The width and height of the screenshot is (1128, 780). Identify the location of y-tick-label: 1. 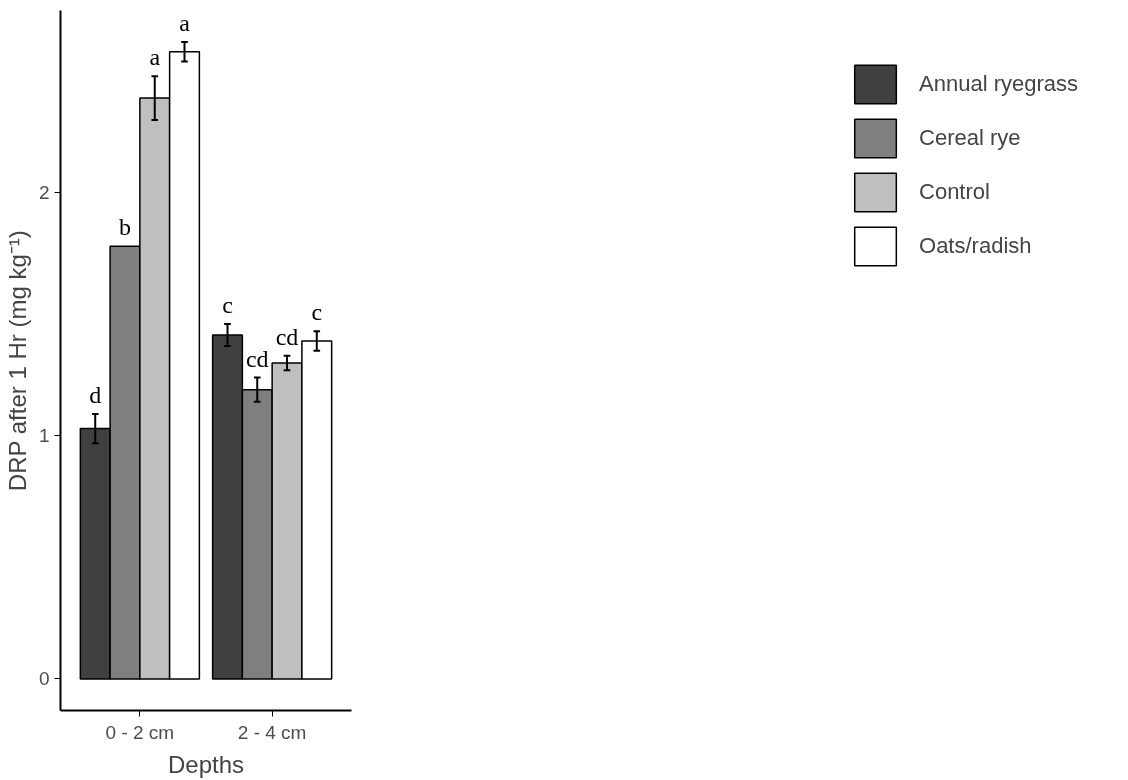
(44, 436).